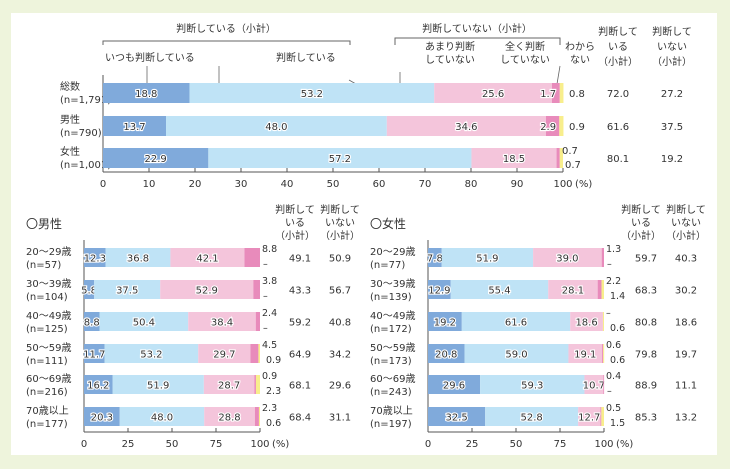 The width and height of the screenshot is (730, 469). I want to click on row-n-label: (n=104), so click(47, 297).